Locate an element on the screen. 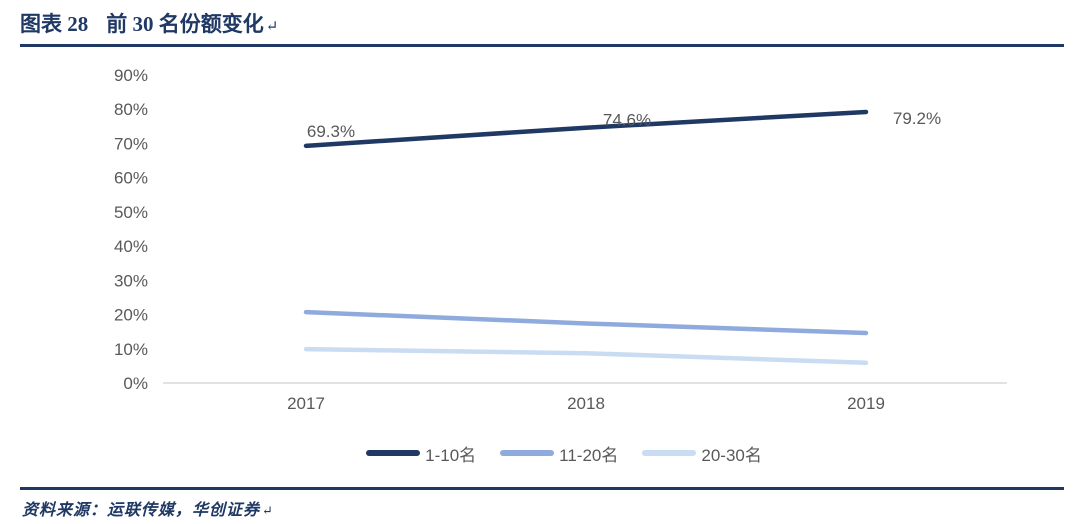 This screenshot has height=524, width=1080. x-axis-label: 2018 is located at coordinates (586, 403).